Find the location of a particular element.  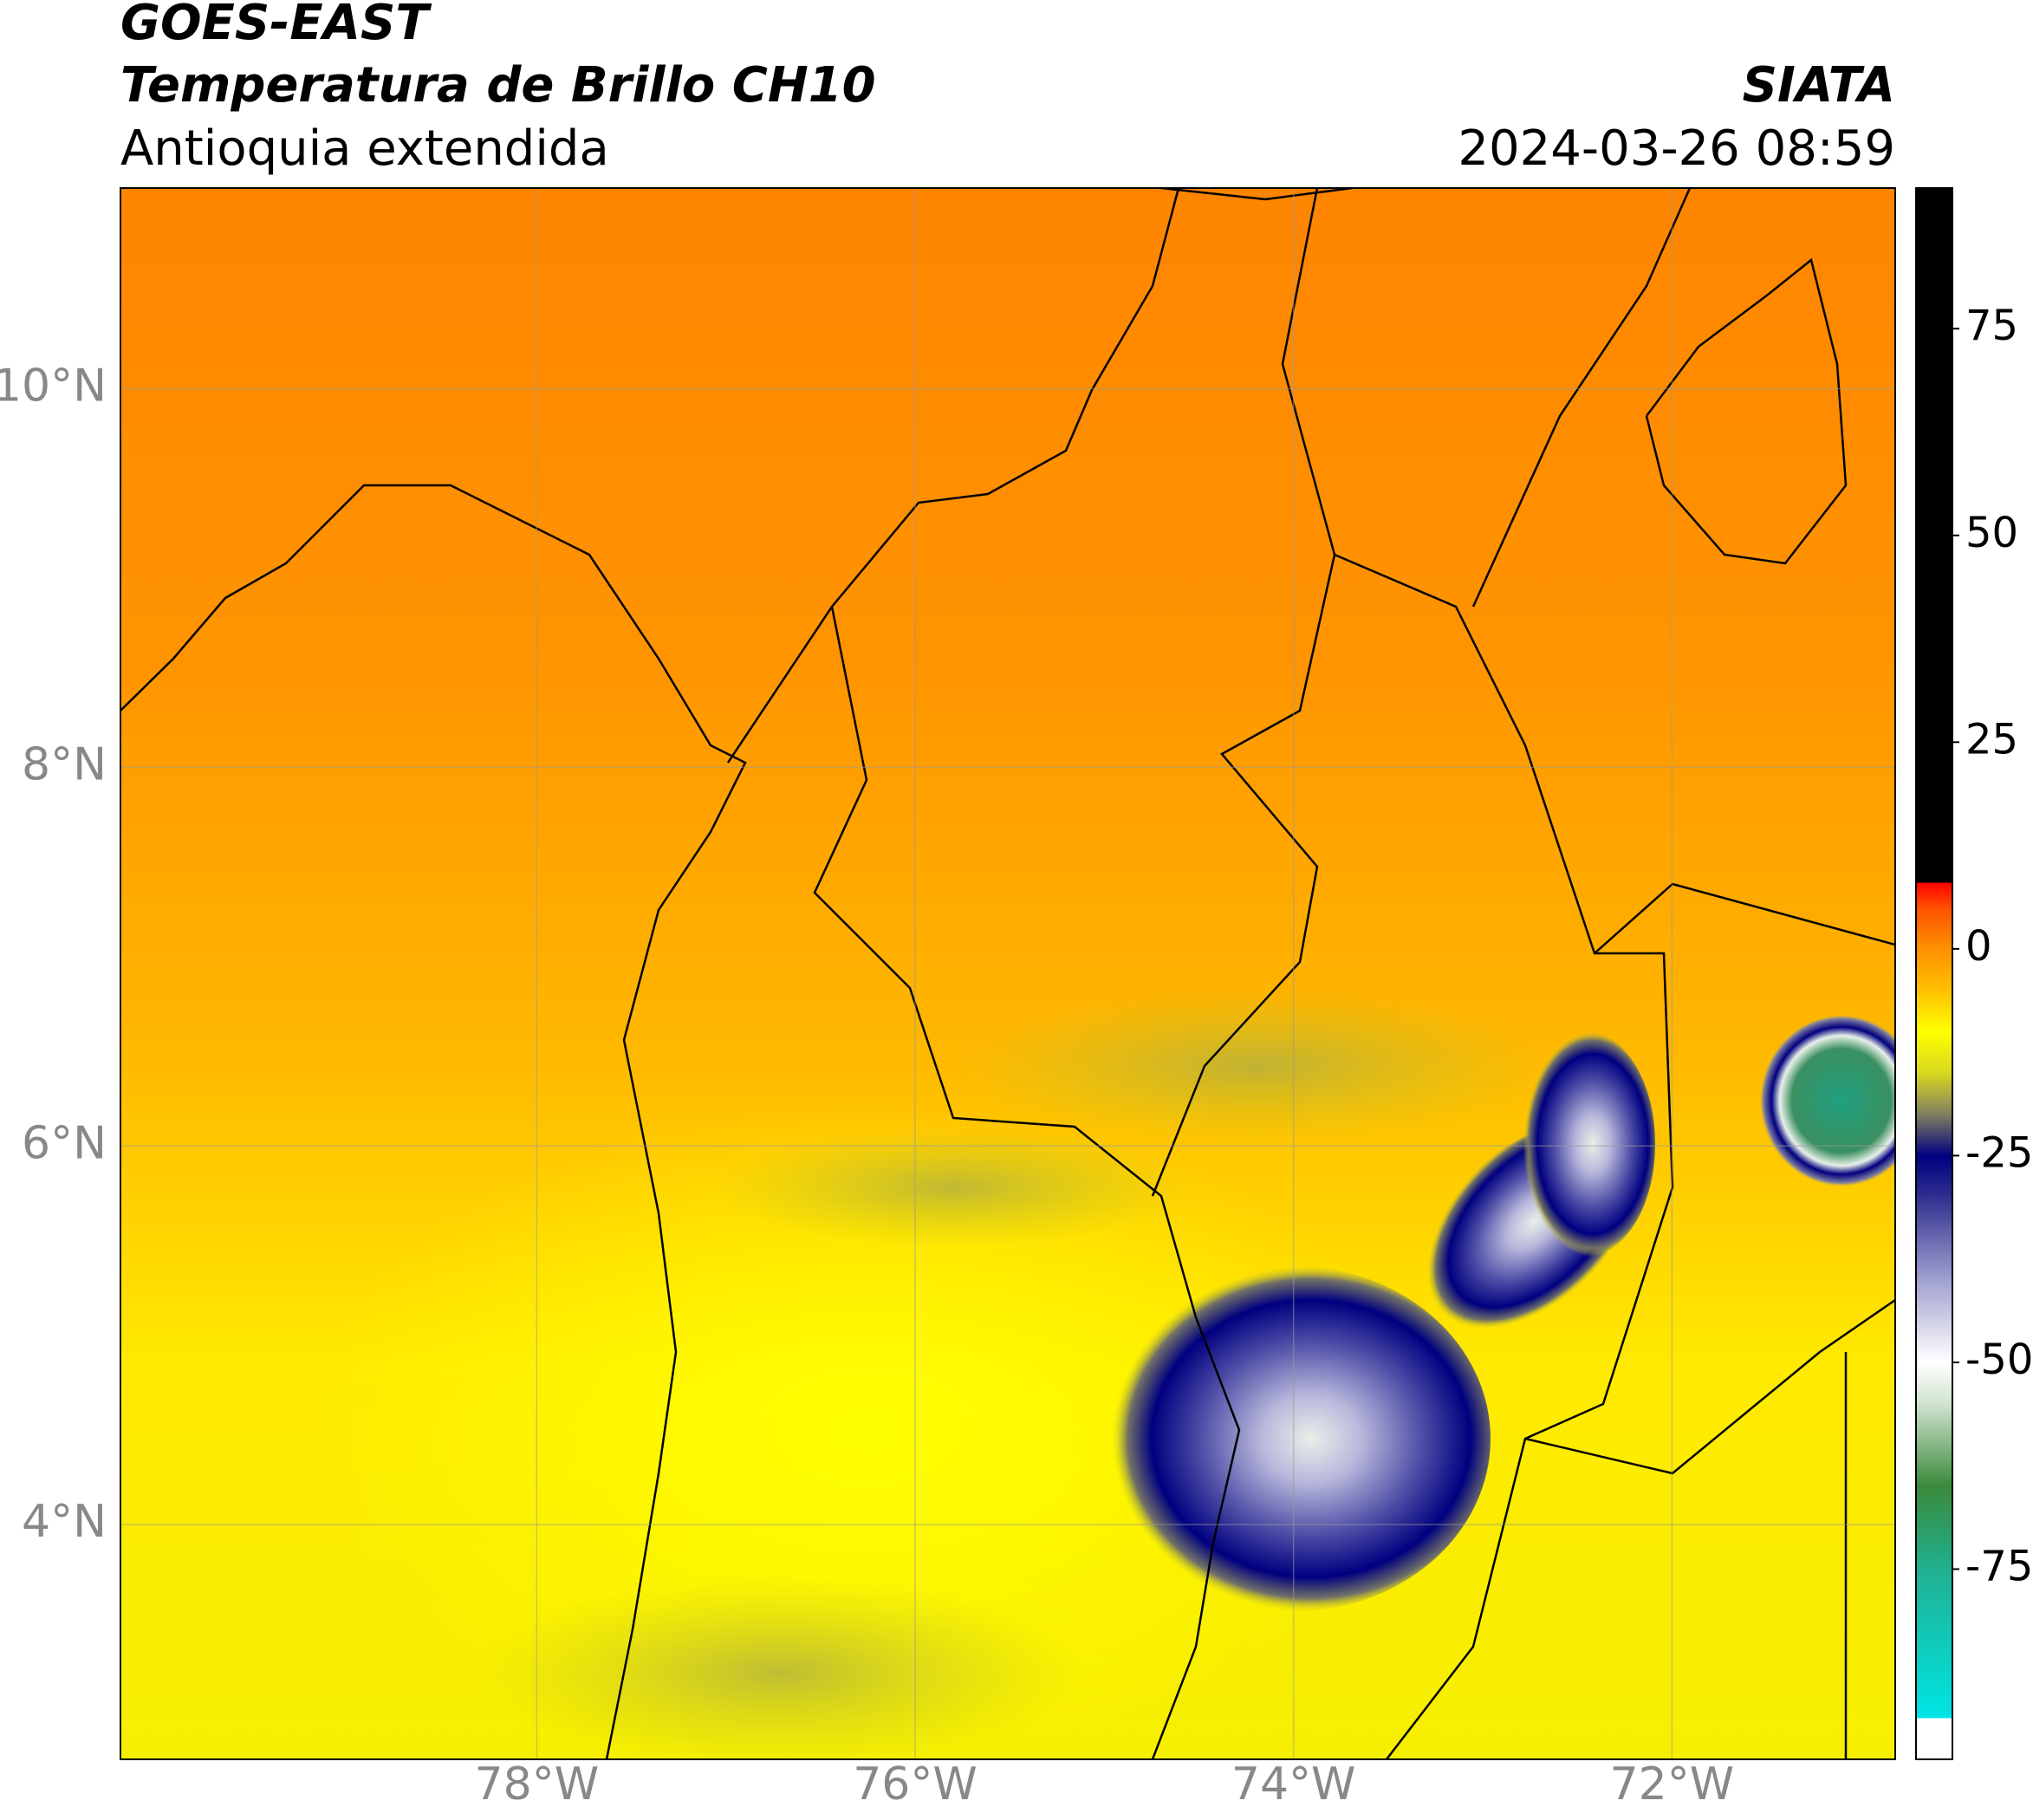

region: Antioquia extendida is located at coordinates (364, 148).